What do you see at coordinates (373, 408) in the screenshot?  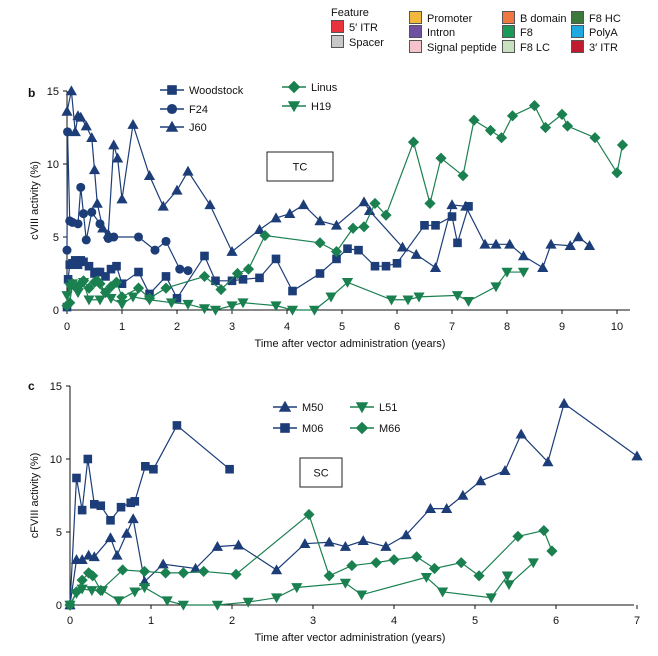 I see `legend-item-l51: L51` at bounding box center [373, 408].